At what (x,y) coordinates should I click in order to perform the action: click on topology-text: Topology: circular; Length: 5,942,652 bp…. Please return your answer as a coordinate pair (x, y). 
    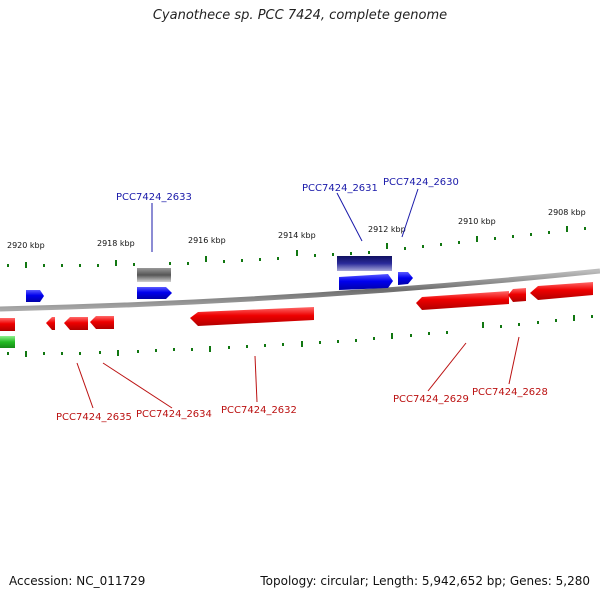
    Looking at the image, I should click on (425, 581).